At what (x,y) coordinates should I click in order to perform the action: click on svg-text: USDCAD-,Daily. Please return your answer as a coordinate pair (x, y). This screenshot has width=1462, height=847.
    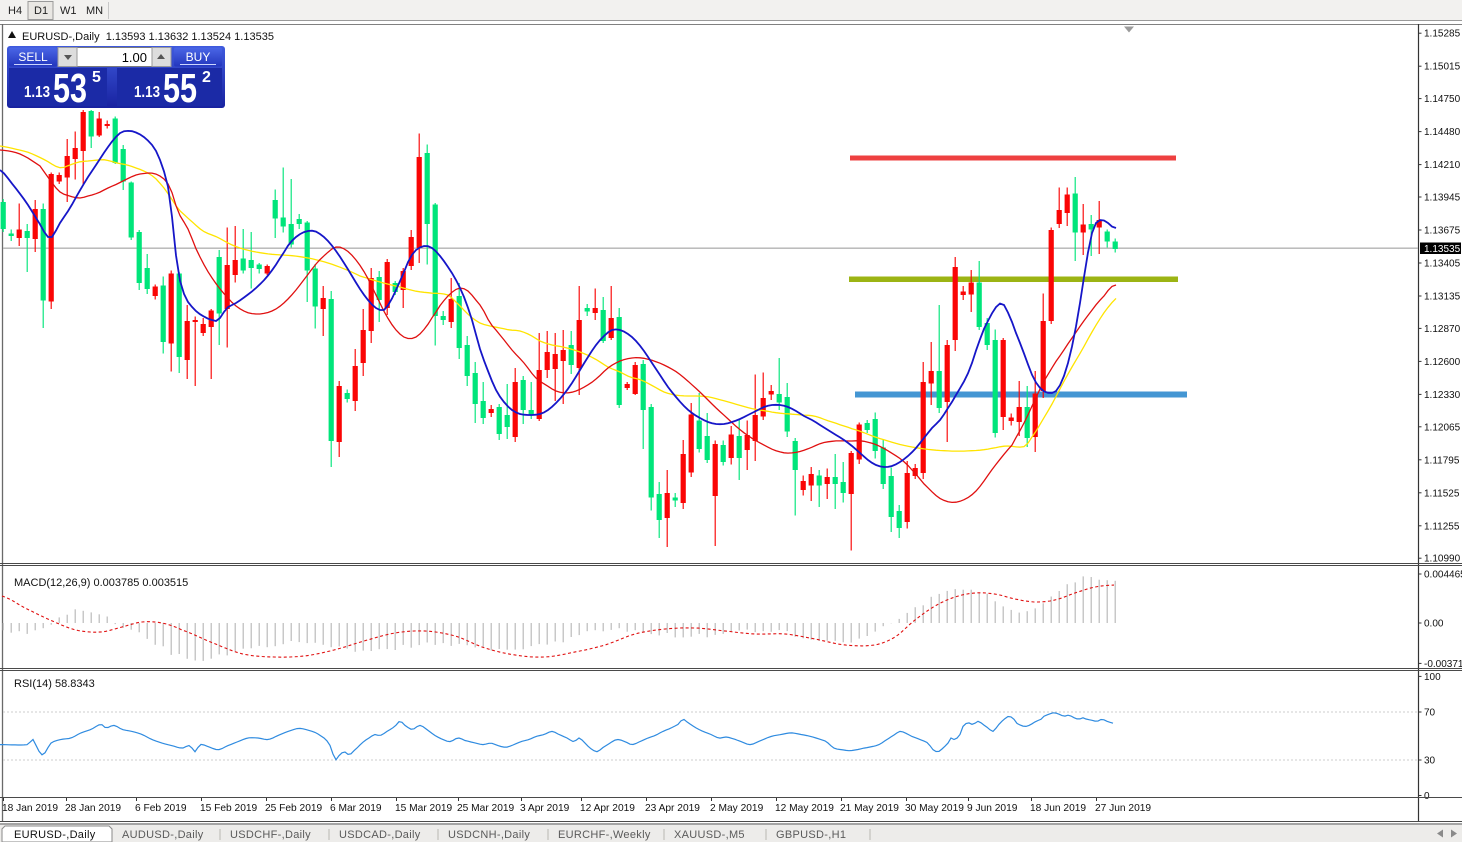
    Looking at the image, I should click on (380, 835).